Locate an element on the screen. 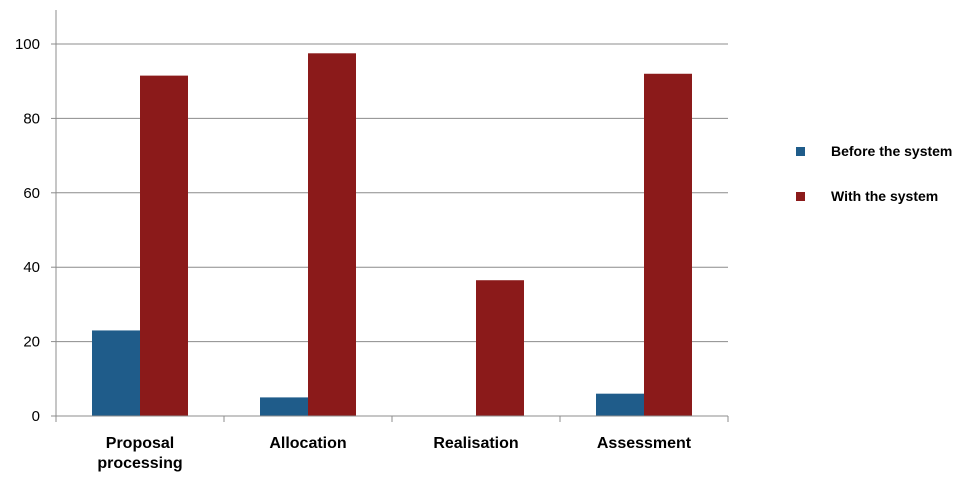 The height and width of the screenshot is (479, 972). y-axis-ticks: 0 20 40 60 80 100 is located at coordinates (35, 230).